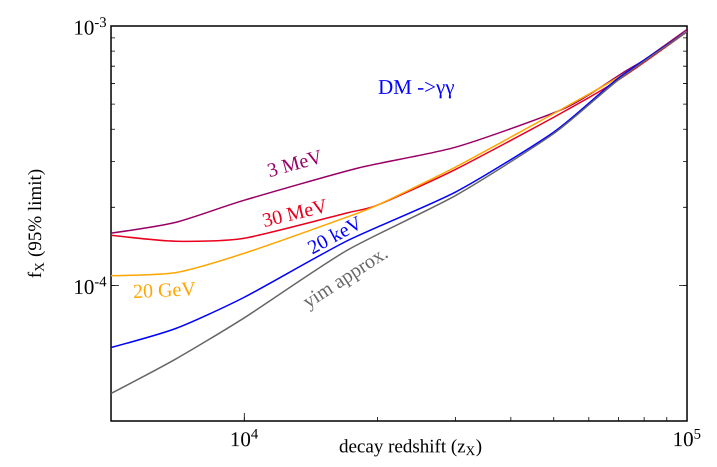 The image size is (717, 467). Describe the element at coordinates (90, 26) in the screenshot. I see `y-tick-label: 10$^{-3}$` at that location.